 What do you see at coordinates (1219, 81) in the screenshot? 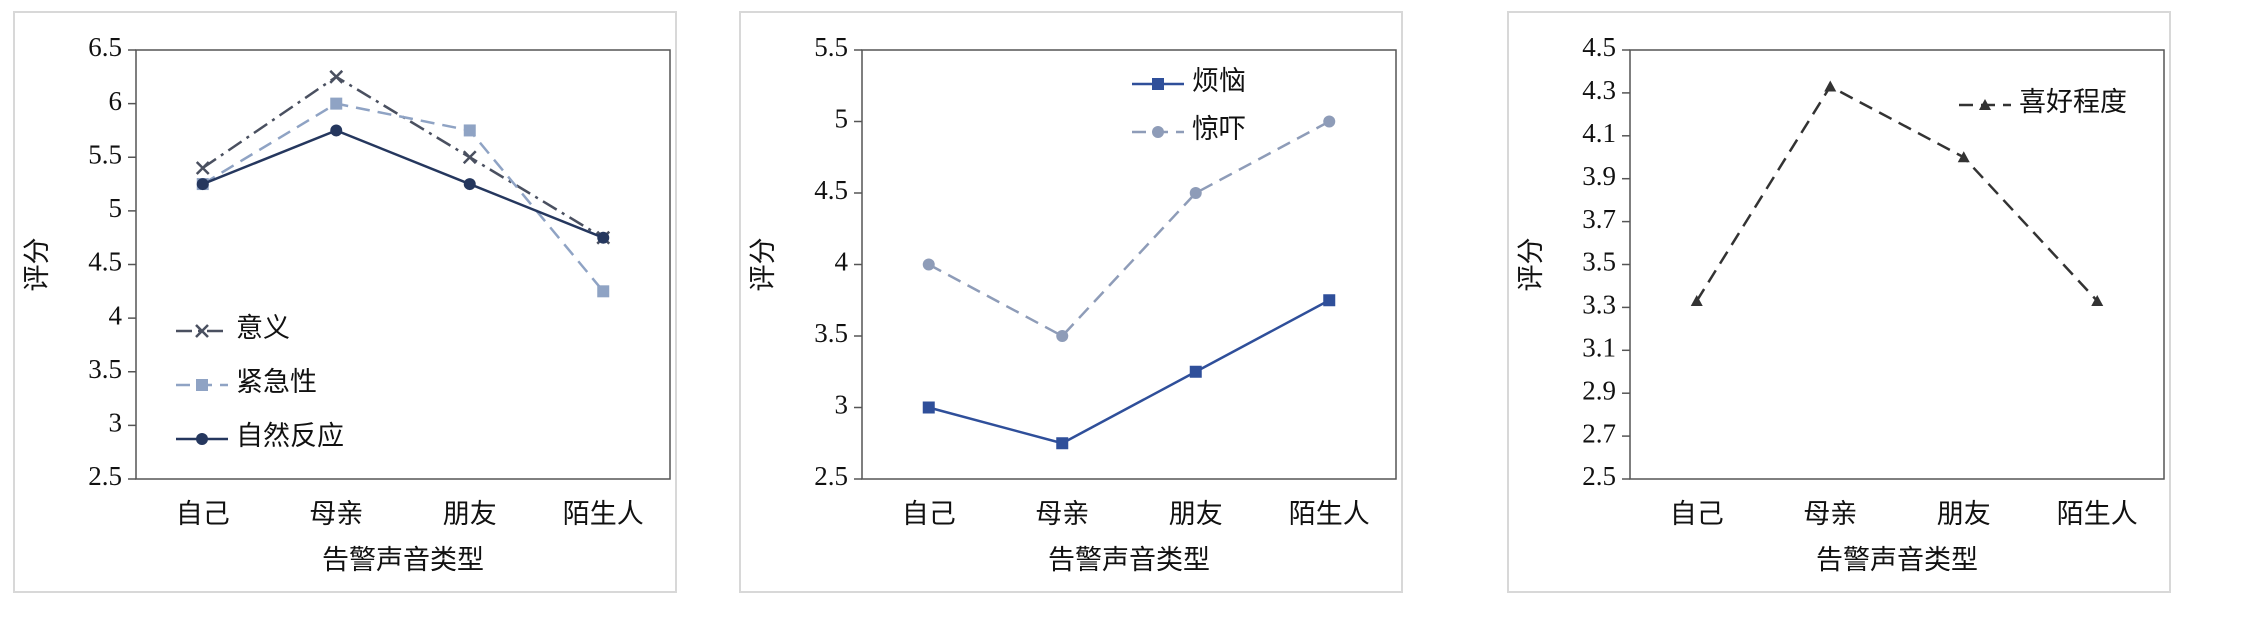
I see `legend-label: 烦恼` at bounding box center [1219, 81].